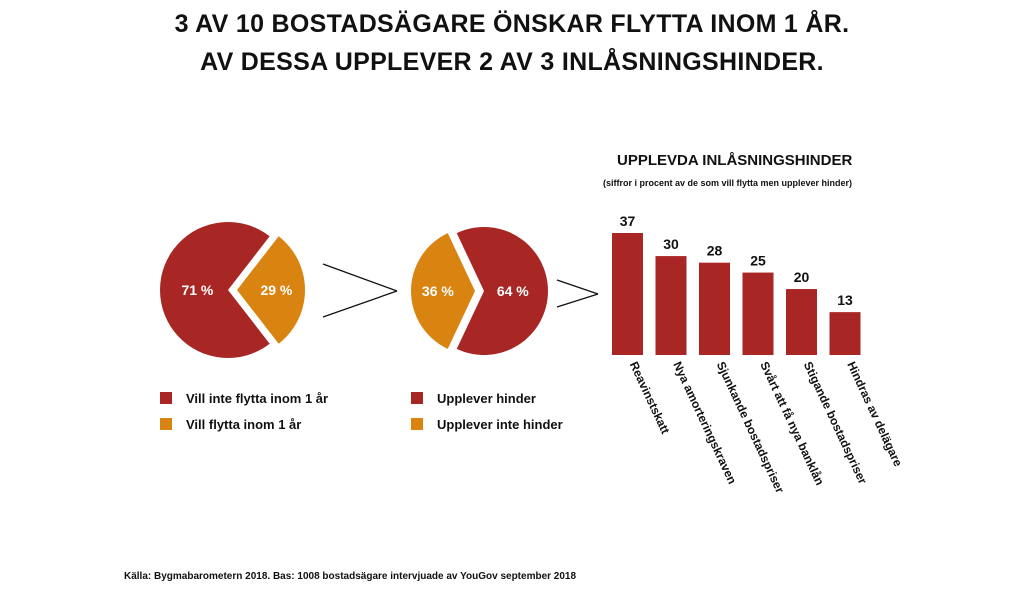  I want to click on legend-label: Vill flytta inom 1 år, so click(244, 424).